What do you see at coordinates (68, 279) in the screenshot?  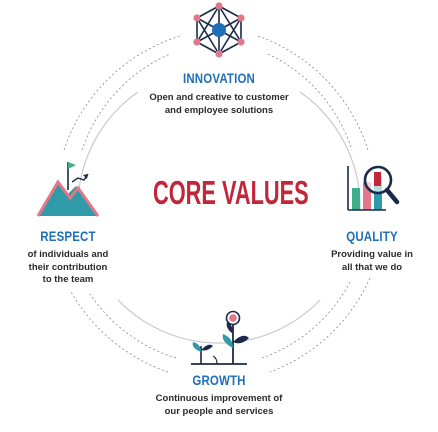 I see `respect-description-line3: to the team` at bounding box center [68, 279].